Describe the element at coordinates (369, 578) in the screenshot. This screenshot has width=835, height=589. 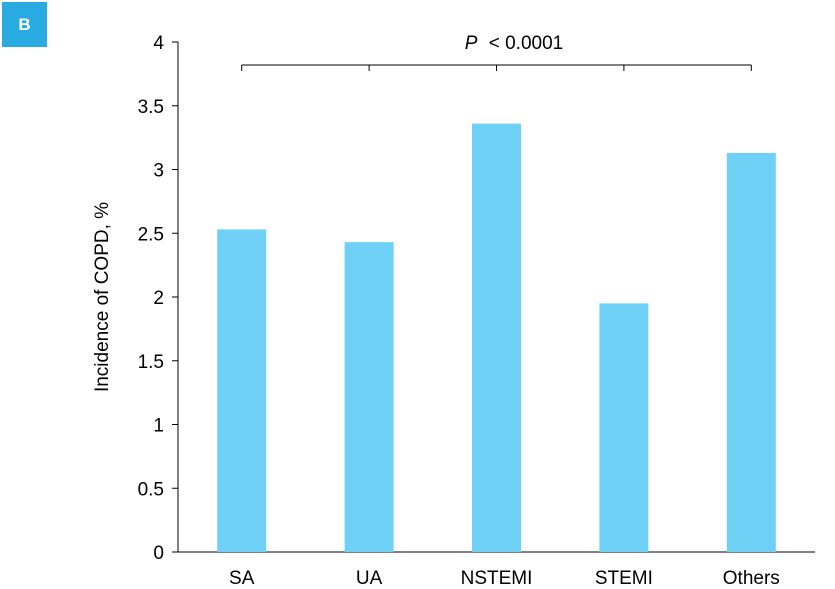
I see `x-tick-label: UA` at that location.